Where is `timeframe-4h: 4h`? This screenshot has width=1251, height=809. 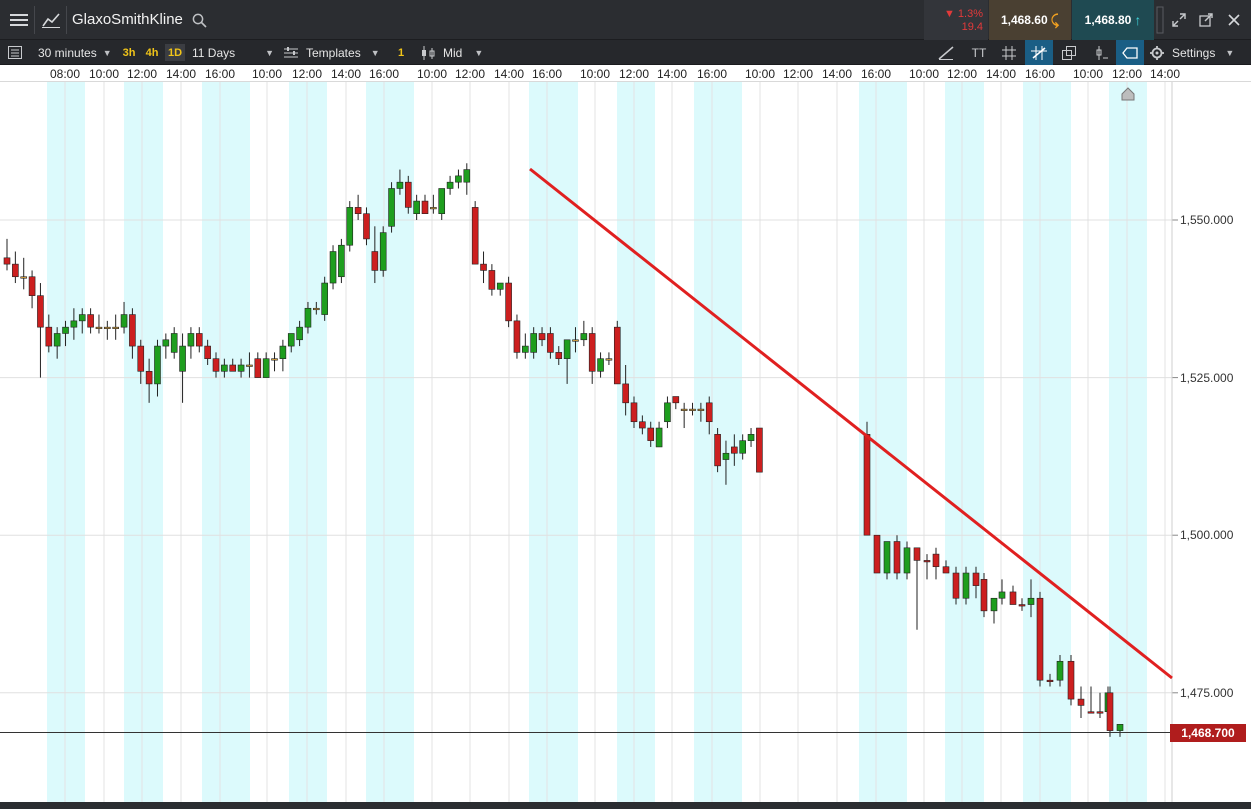
timeframe-4h: 4h is located at coordinates (152, 52).